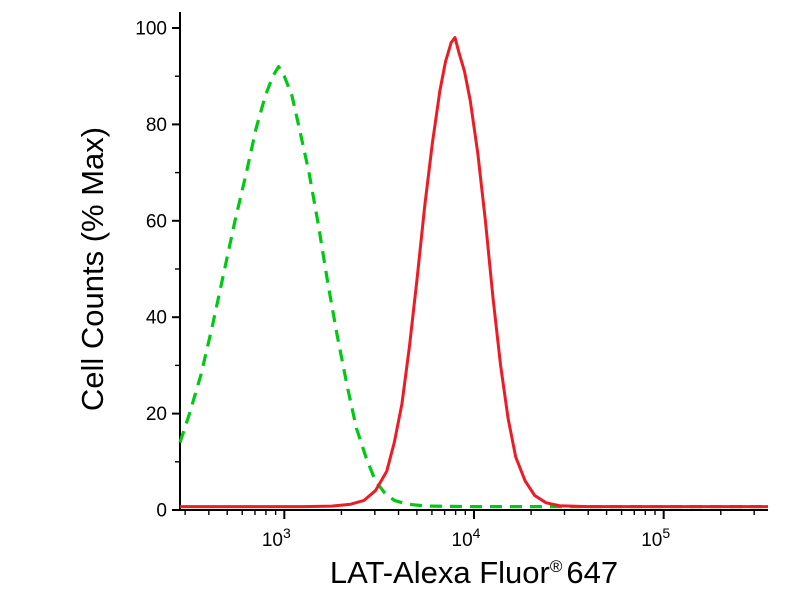 Image resolution: width=800 pixels, height=600 pixels. Describe the element at coordinates (156, 221) in the screenshot. I see `y-tick-label: 60` at that location.